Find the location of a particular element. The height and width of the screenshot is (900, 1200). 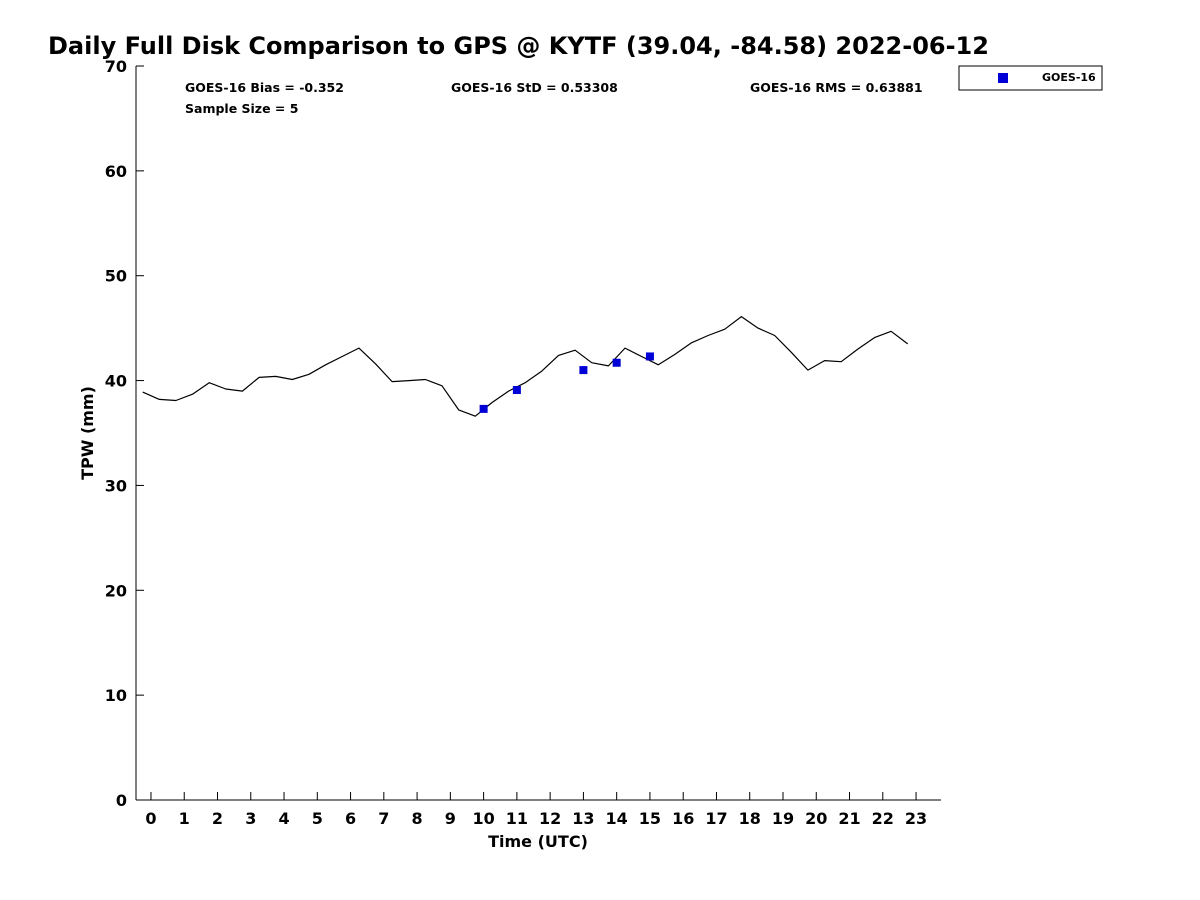

legend-marker-goes16 is located at coordinates (1003, 78).